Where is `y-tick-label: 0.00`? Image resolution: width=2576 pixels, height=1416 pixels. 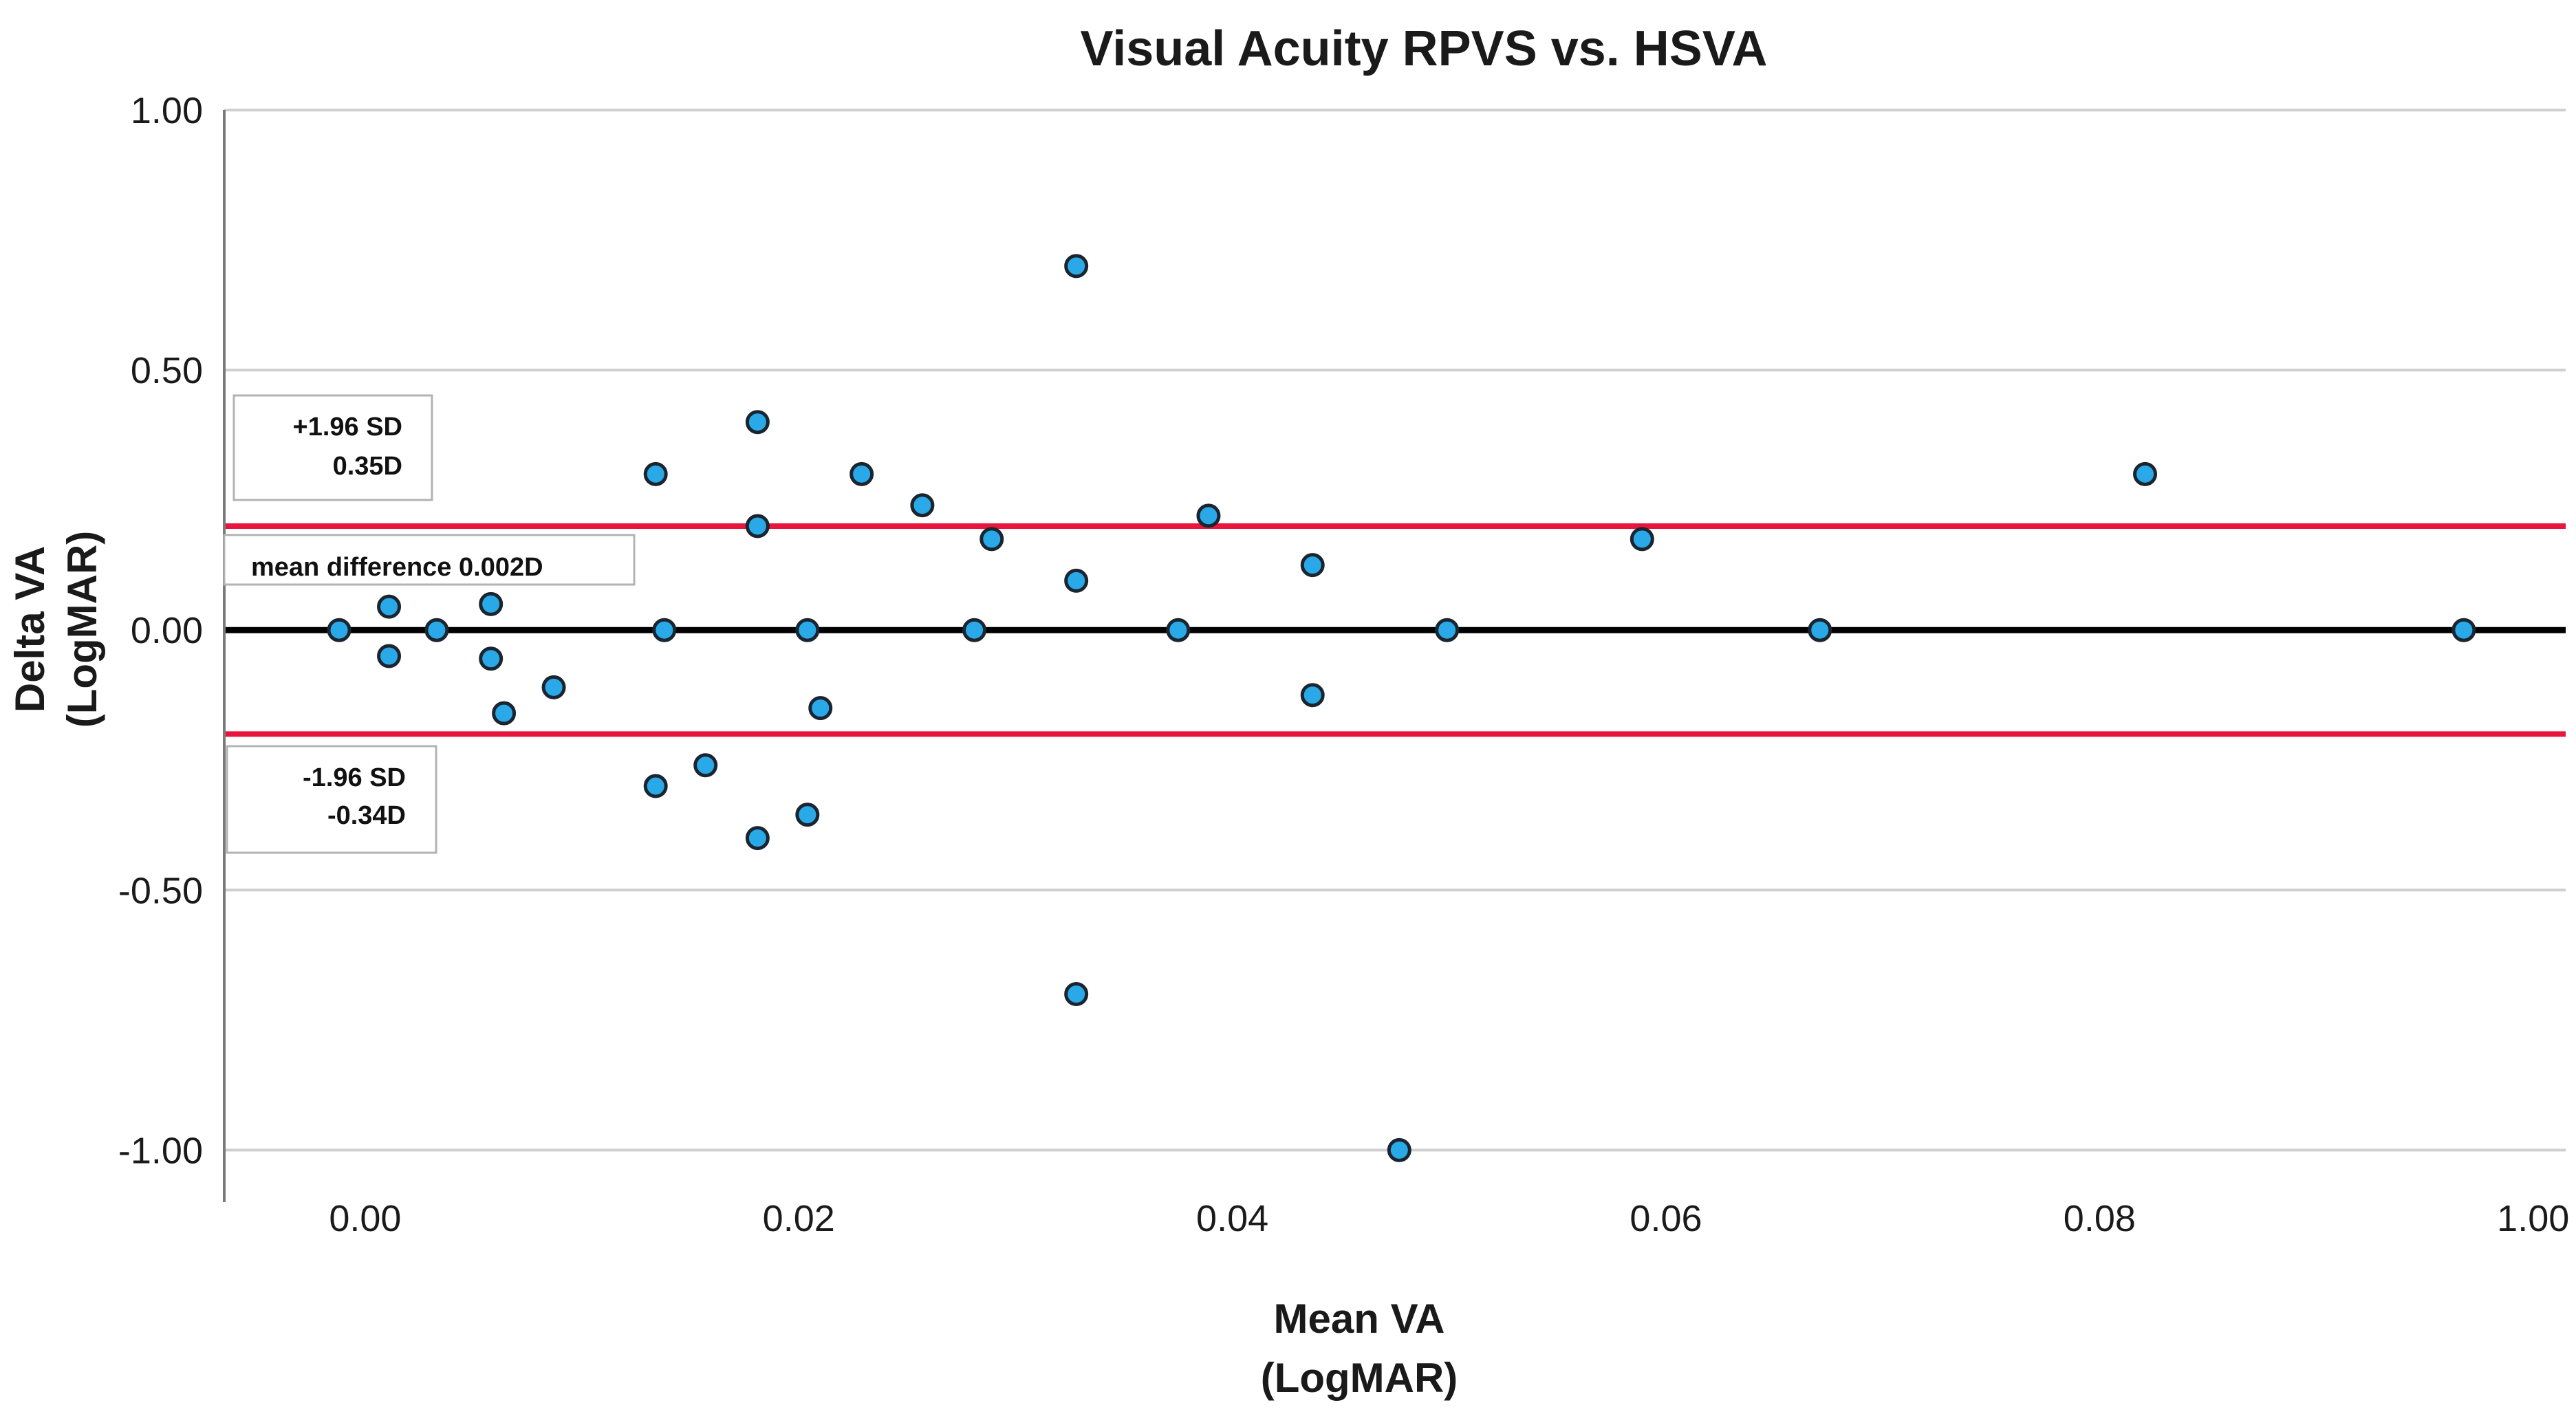 y-tick-label: 0.00 is located at coordinates (167, 630).